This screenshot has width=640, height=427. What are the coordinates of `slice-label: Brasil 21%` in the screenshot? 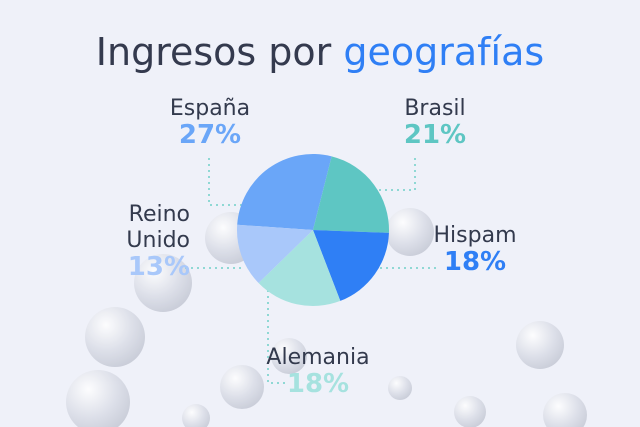 It's located at (435, 122).